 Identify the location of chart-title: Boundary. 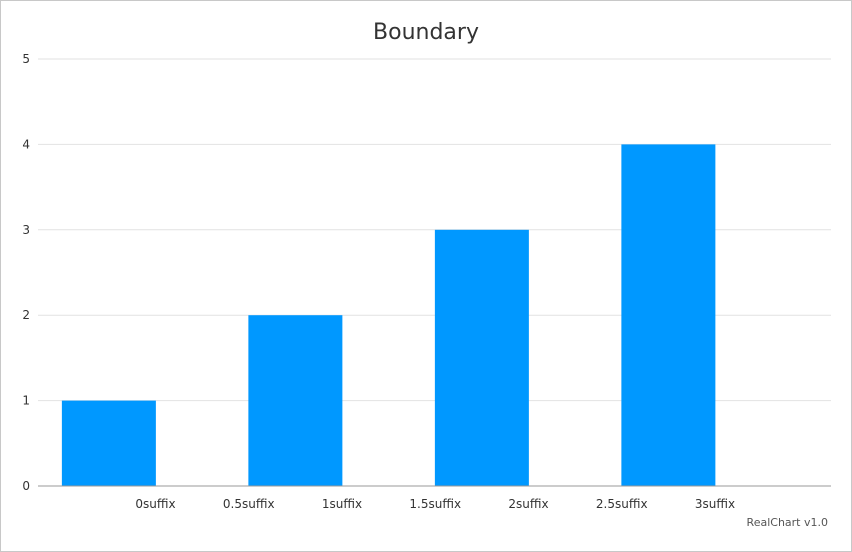
(426, 32).